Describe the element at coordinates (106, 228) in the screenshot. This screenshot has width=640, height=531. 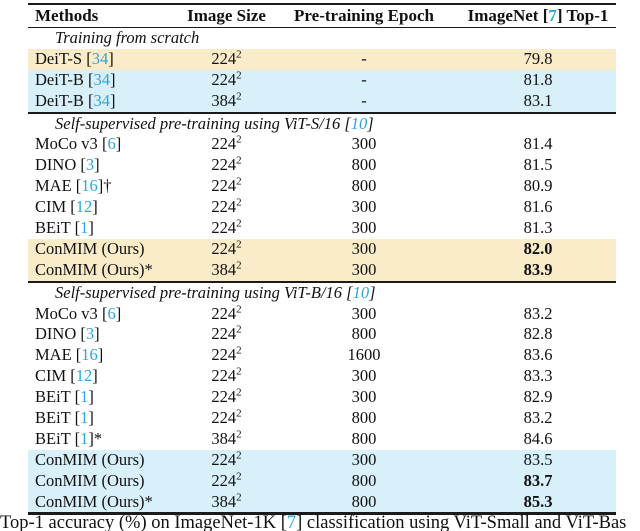
I see `method-cell: BEiT [1]` at that location.